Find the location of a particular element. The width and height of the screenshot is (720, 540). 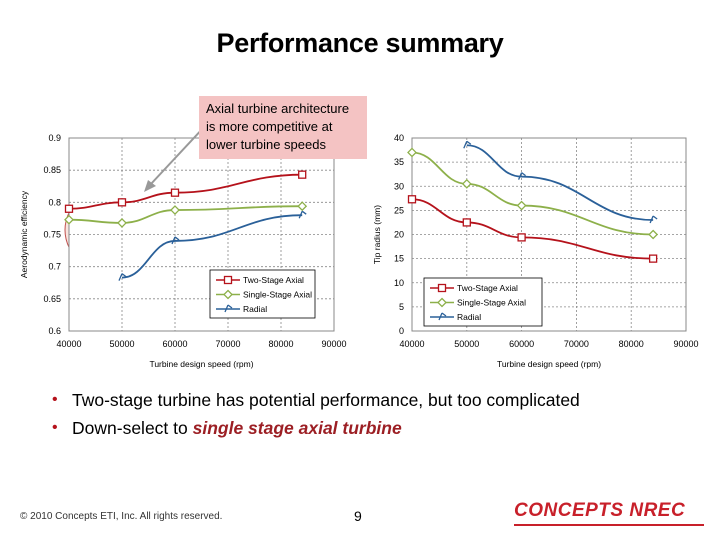

y-tick-label: 10 is located at coordinates (399, 283).